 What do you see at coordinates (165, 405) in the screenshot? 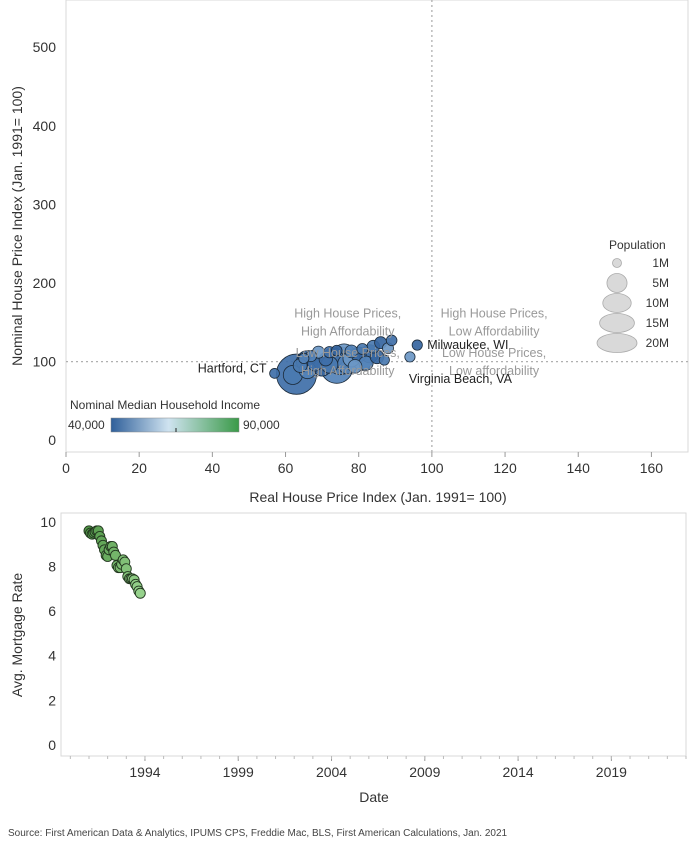
I see `income-legend-title: Nominal Median Household Income` at bounding box center [165, 405].